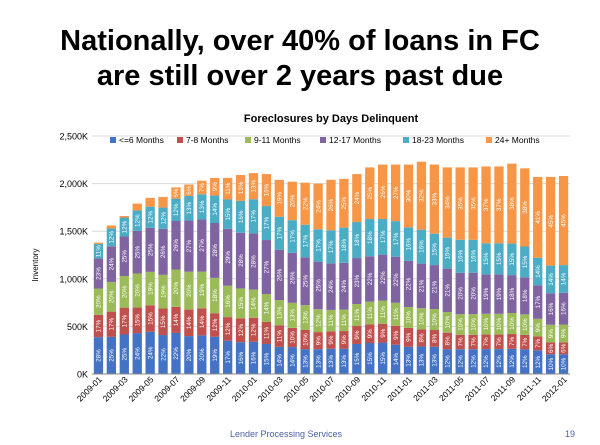 This screenshot has width=600, height=445. What do you see at coordinates (538, 217) in the screenshot?
I see `bar-data-label: 41%` at bounding box center [538, 217].